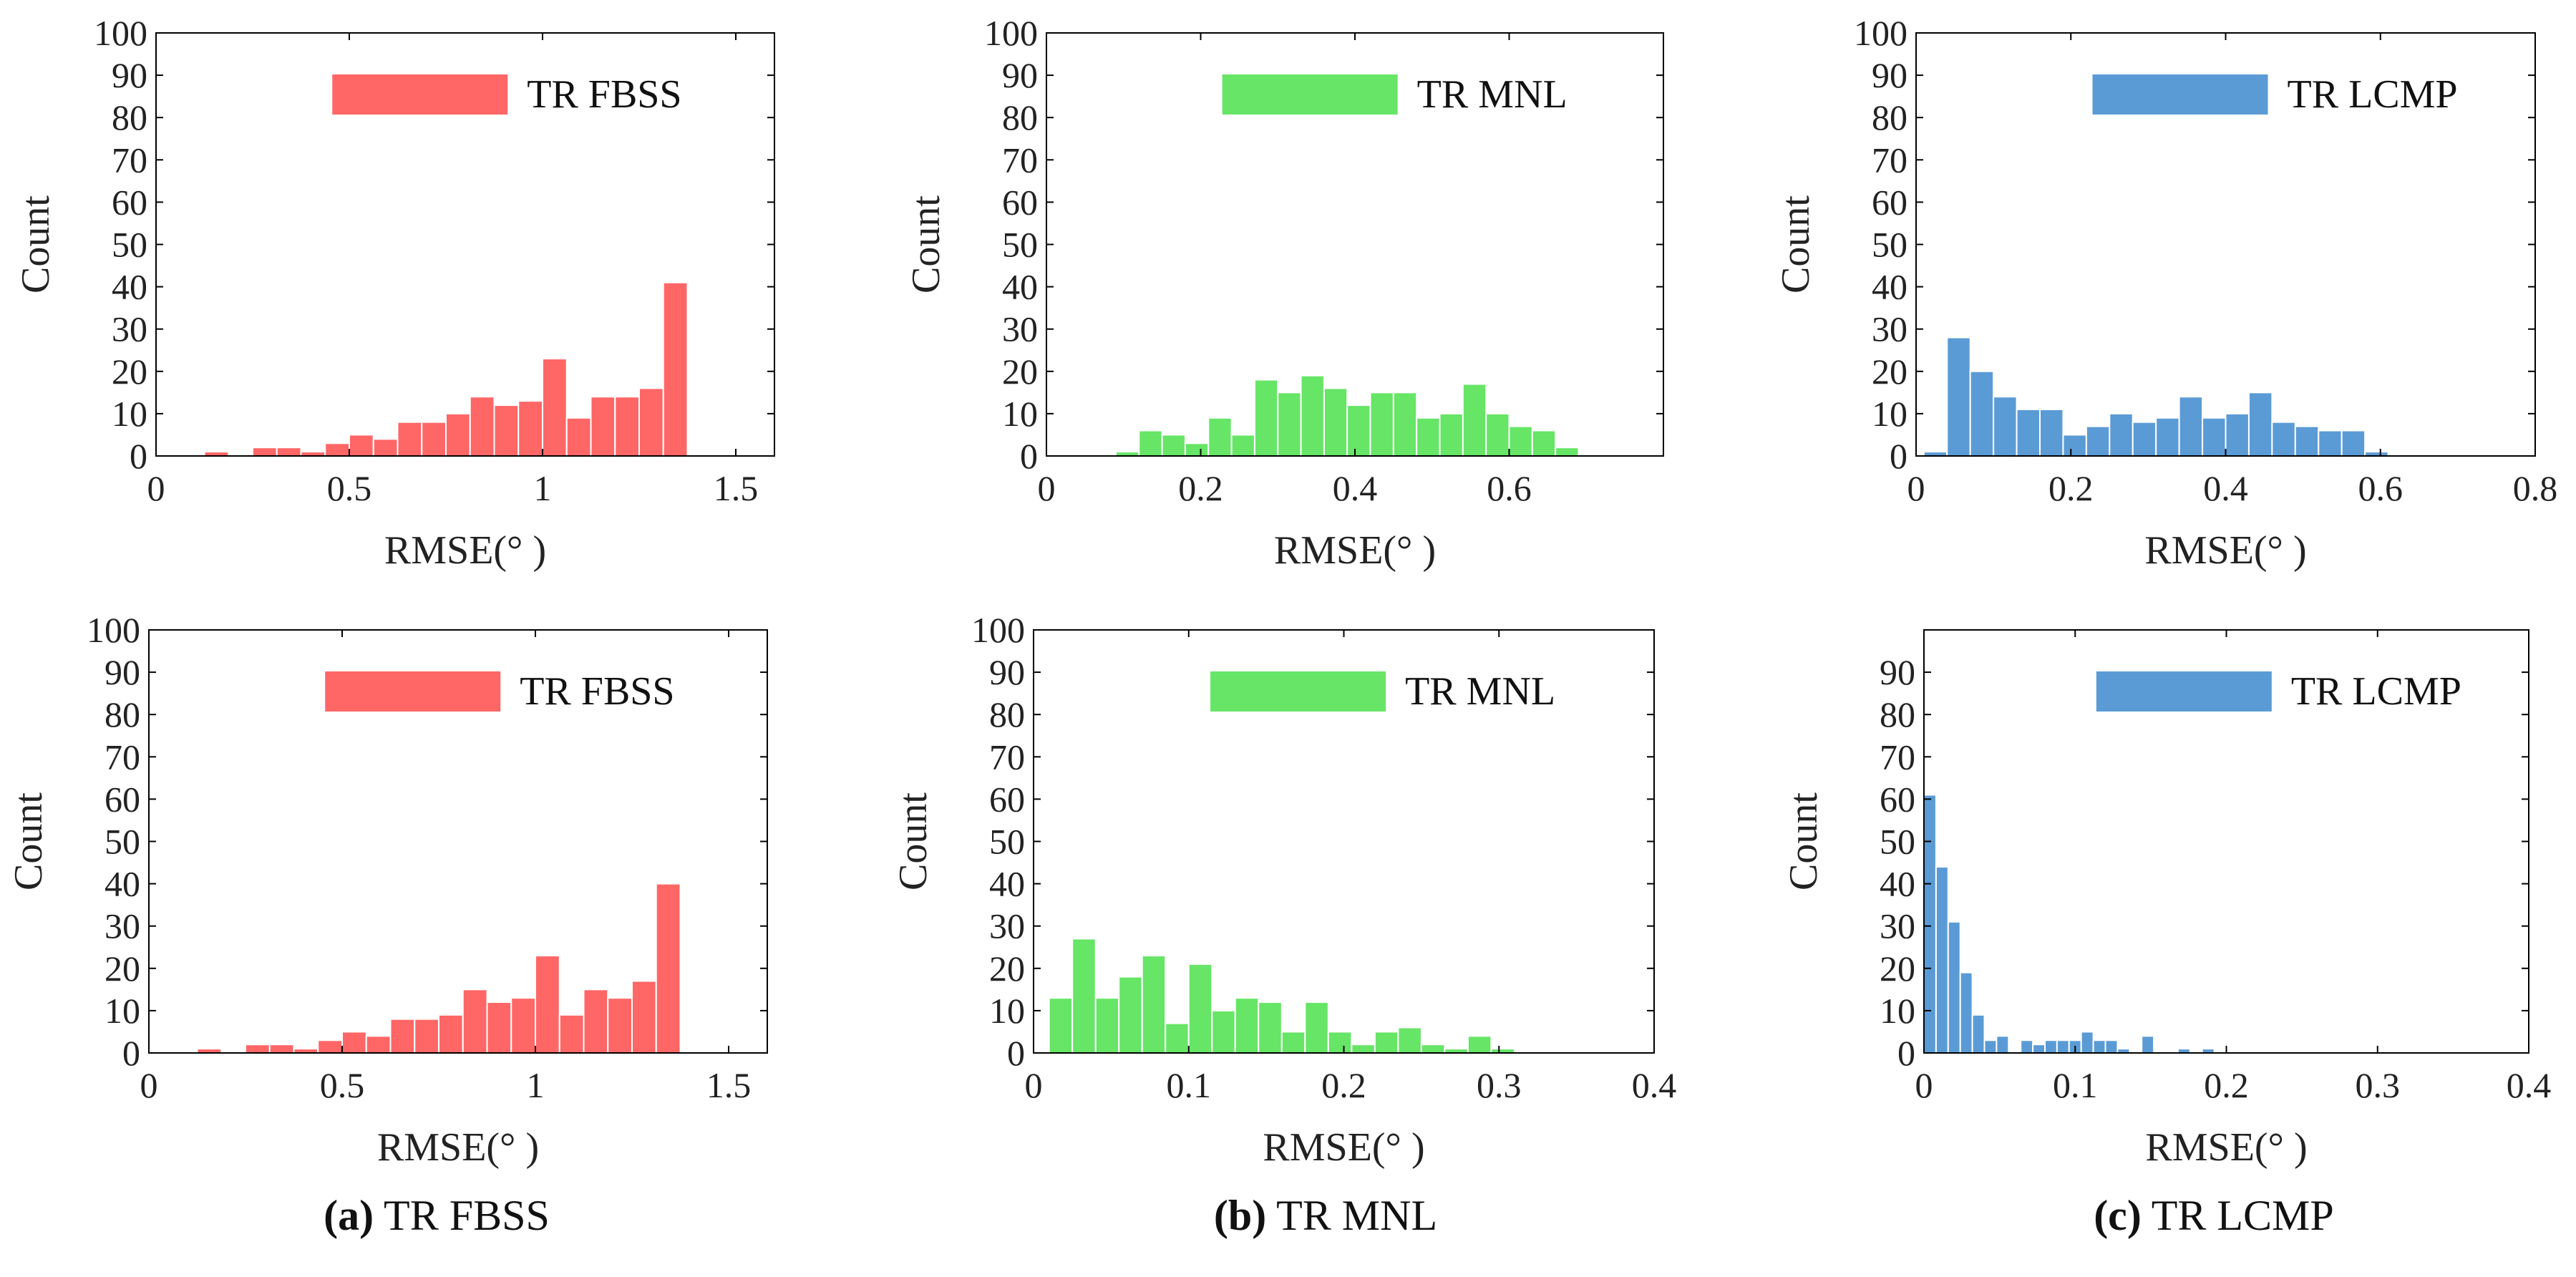 The image size is (2576, 1277). I want to click on x-tick-label: 0.1, so click(1189, 1085).